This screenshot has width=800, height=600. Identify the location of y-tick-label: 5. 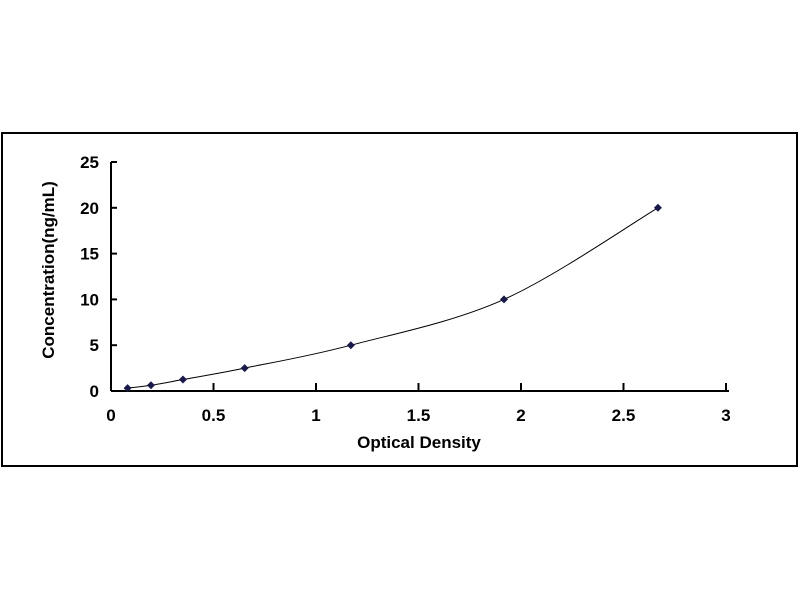
(94, 345).